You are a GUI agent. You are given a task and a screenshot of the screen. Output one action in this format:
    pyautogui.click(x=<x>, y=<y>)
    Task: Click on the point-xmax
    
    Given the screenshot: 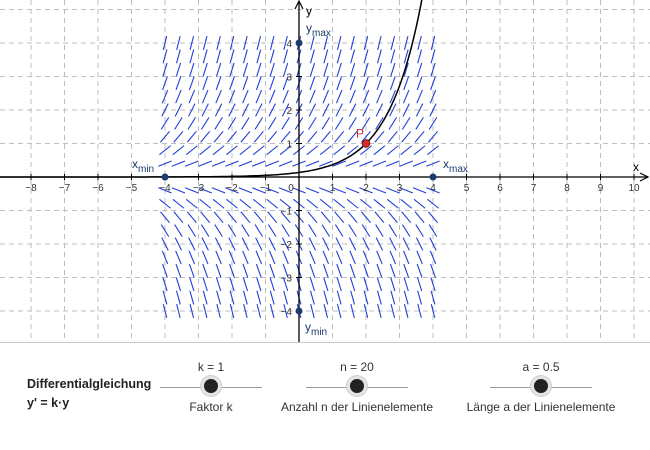 What is the action you would take?
    pyautogui.click(x=433, y=177)
    